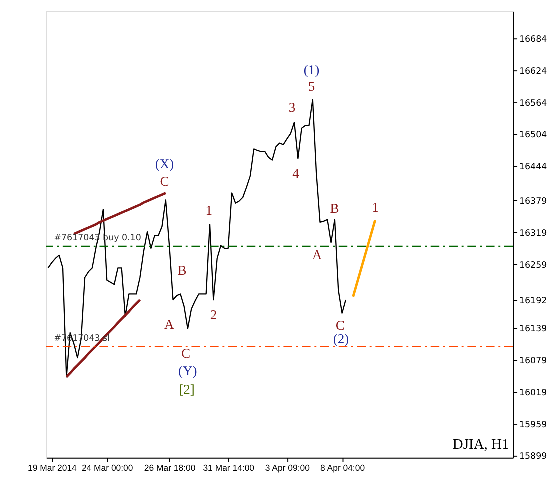  I want to click on annotation: (1), so click(312, 70).